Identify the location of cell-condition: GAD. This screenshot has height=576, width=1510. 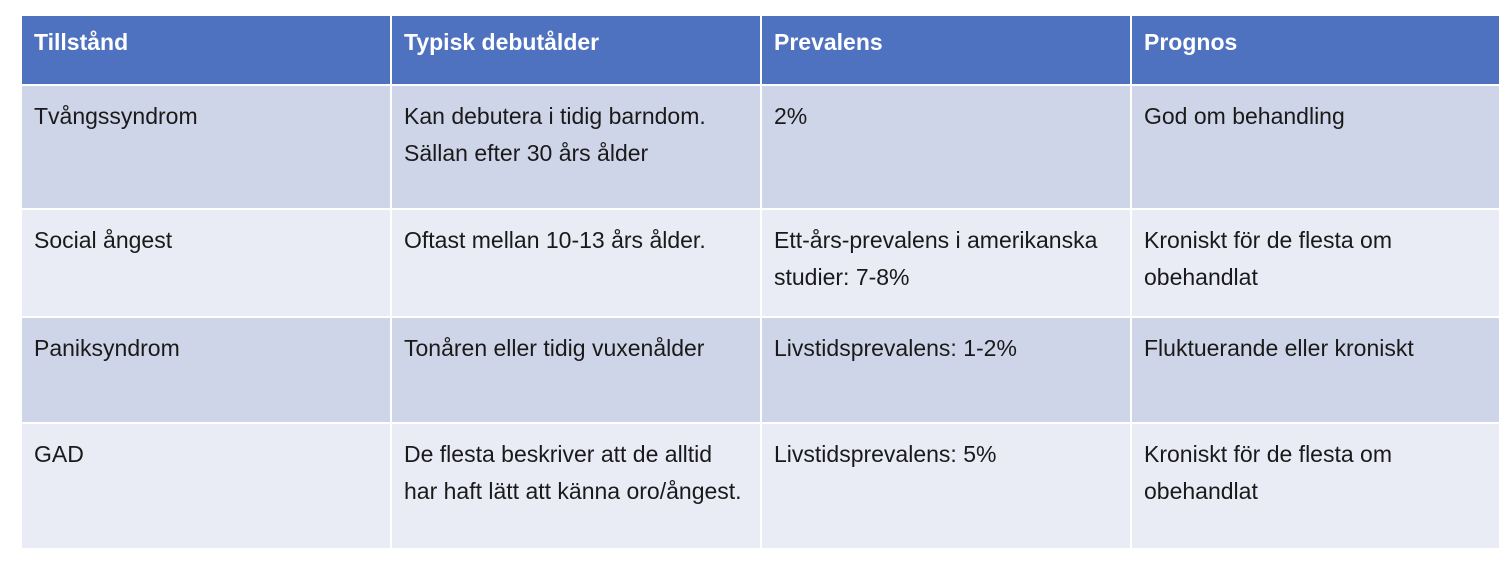
(206, 486).